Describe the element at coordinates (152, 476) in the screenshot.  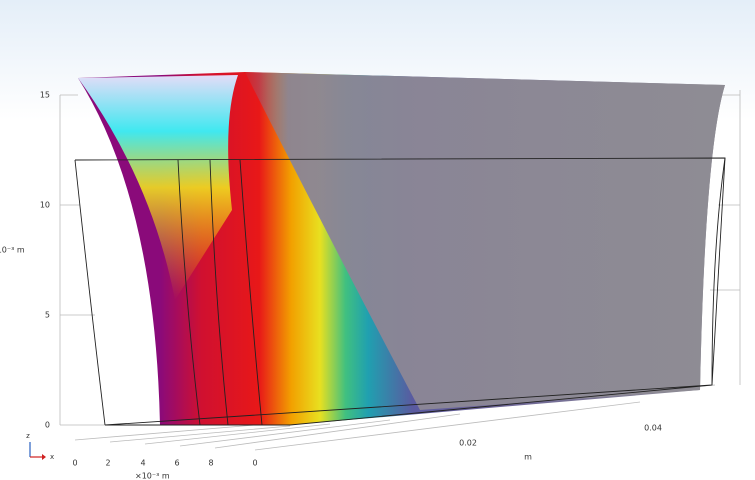
I see `x-unit: ×10⁻³ m` at that location.